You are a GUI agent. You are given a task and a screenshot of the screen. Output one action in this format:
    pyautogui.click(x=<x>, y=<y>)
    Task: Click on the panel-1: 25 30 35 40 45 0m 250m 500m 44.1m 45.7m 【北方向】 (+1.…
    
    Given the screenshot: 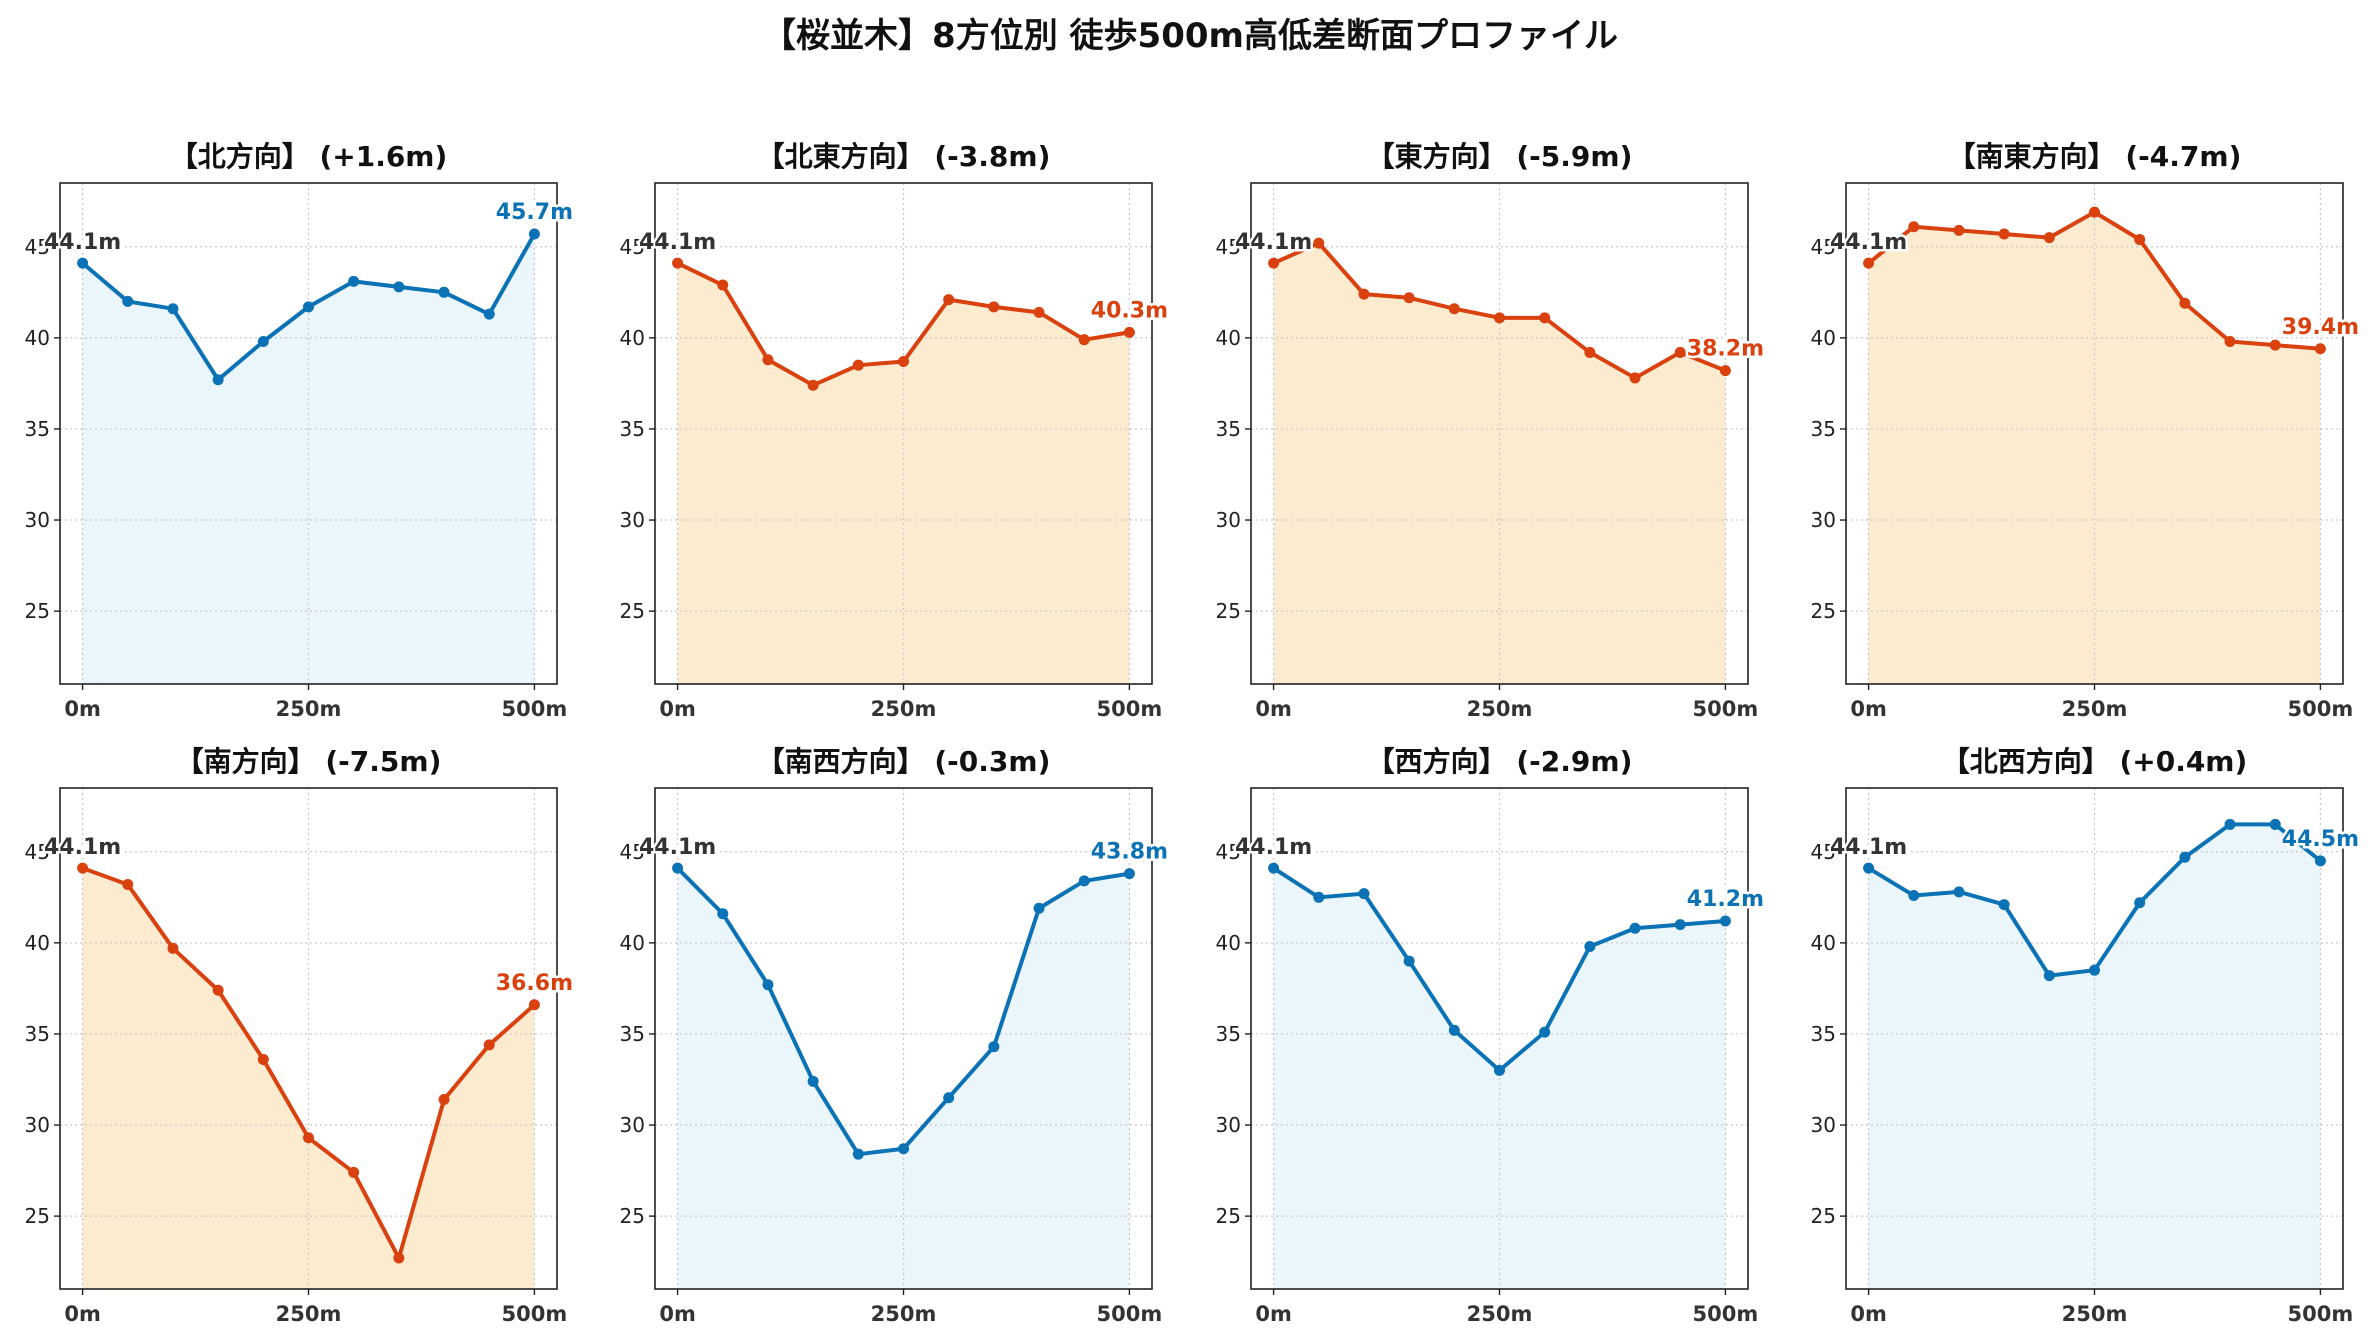 What is the action you would take?
    pyautogui.click(x=300, y=430)
    